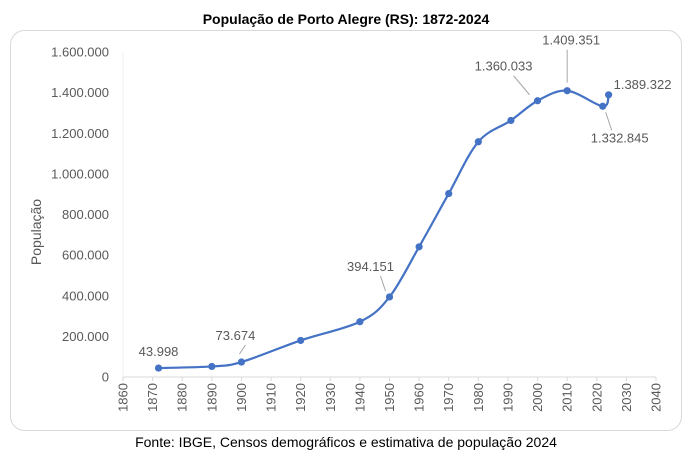 The image size is (692, 458). I want to click on data-label: 73.674, so click(236, 335).